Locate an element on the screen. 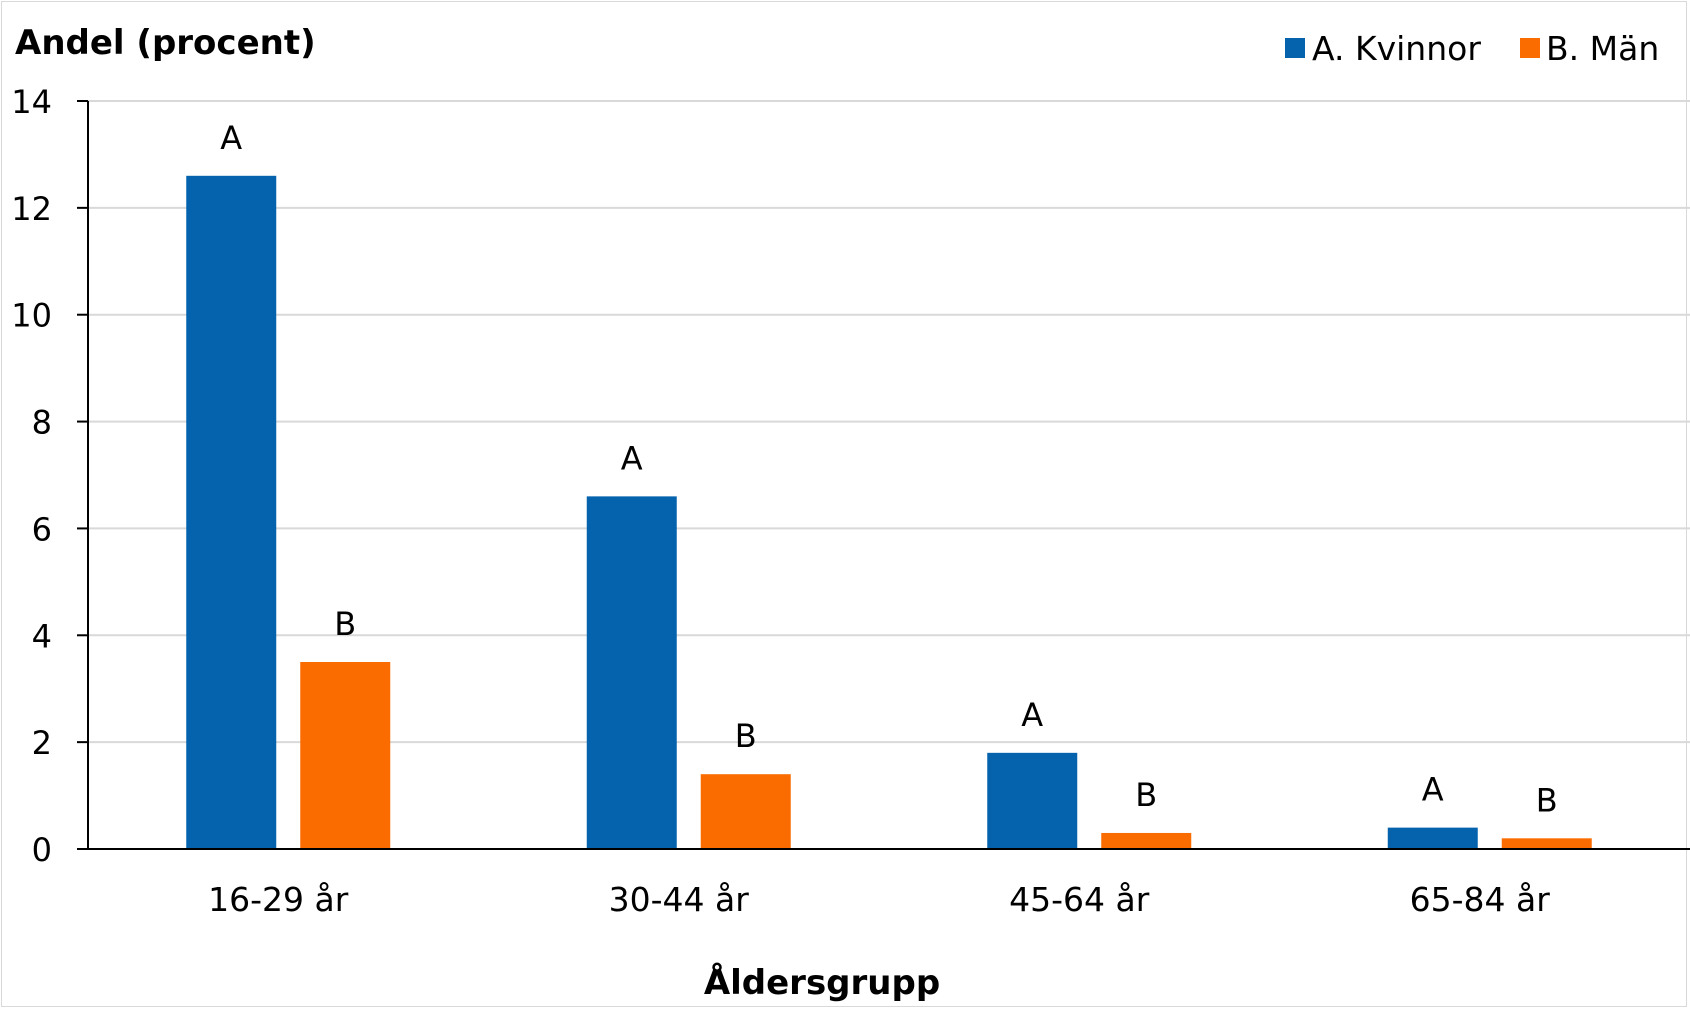  y-tick-label: 6 is located at coordinates (42, 529).